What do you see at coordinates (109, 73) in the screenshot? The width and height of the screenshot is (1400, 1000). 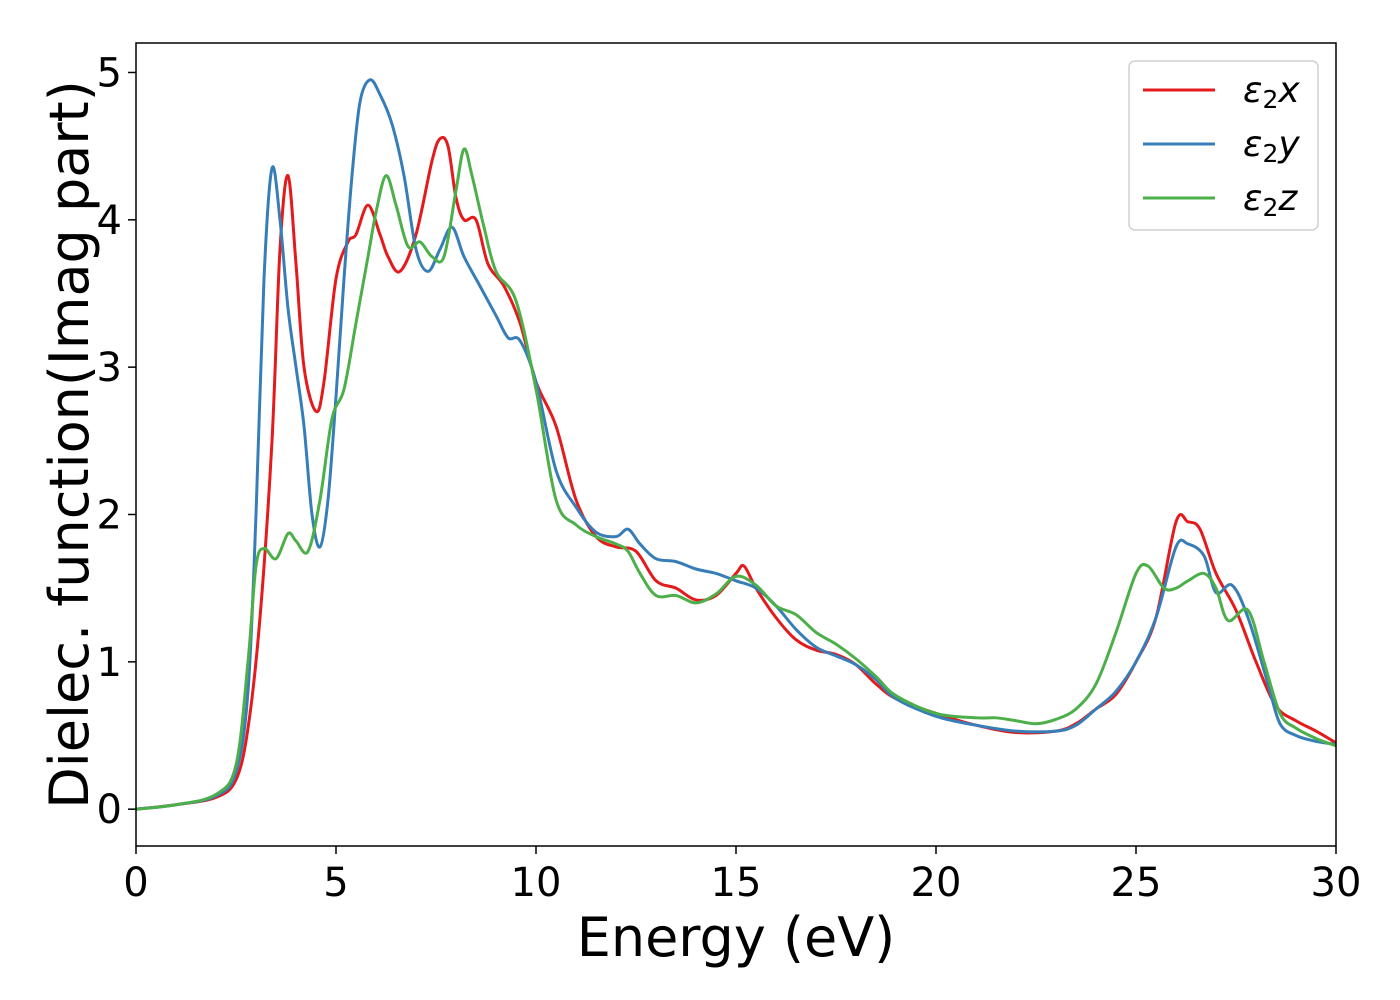 I see `y-tick-label: 5` at bounding box center [109, 73].